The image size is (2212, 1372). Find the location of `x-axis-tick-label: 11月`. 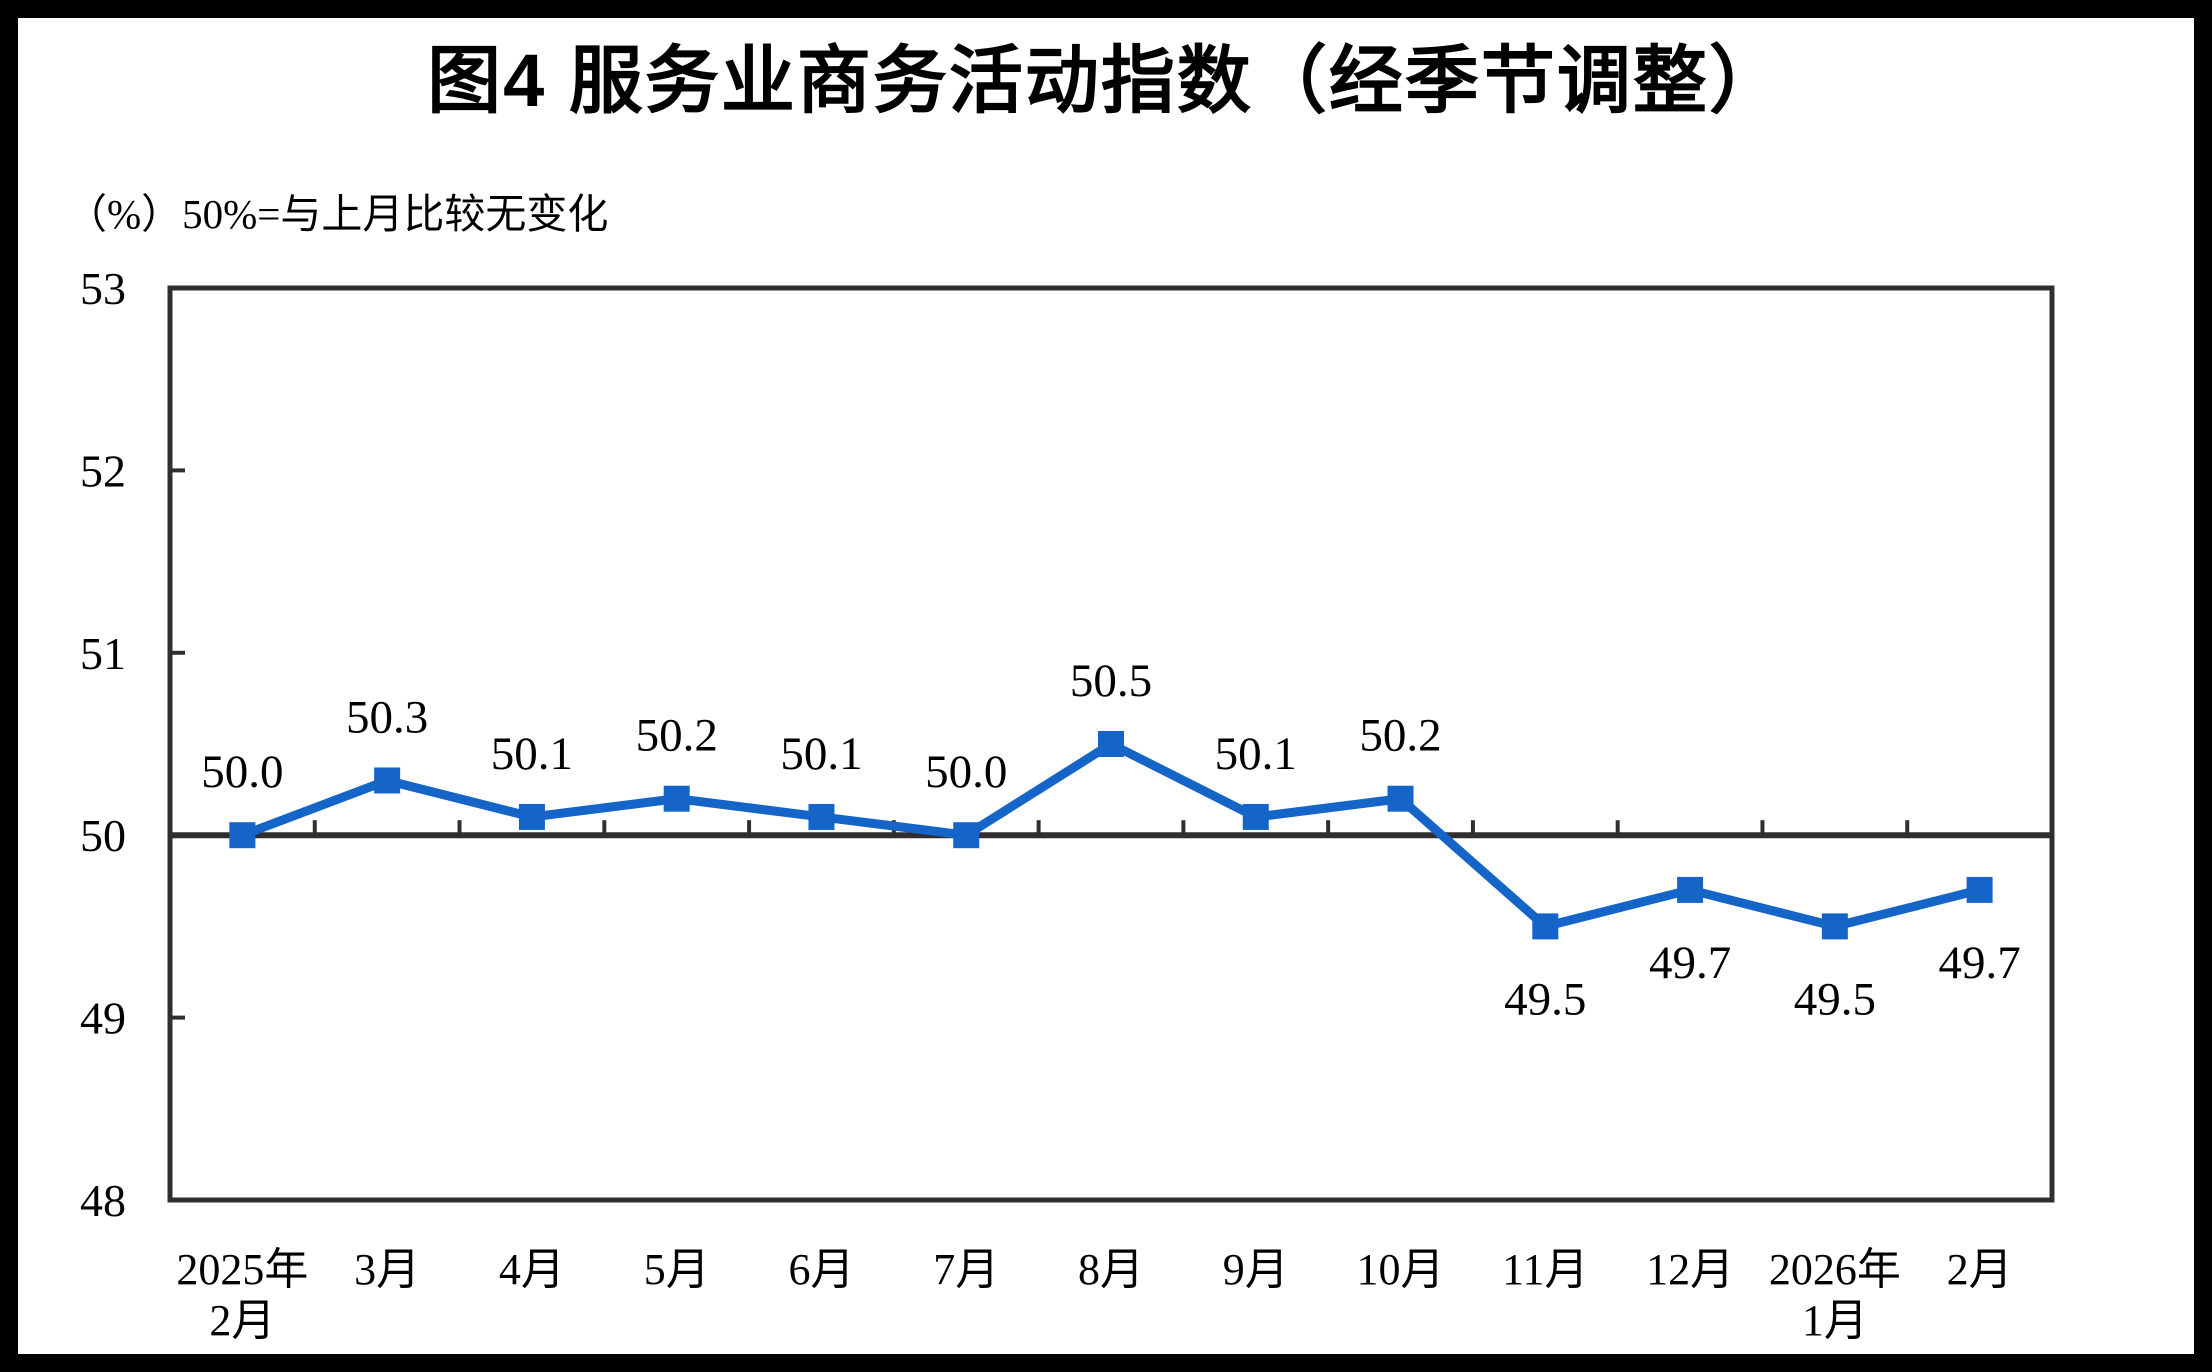

x-axis-tick-label: 11月 is located at coordinates (1545, 1269).